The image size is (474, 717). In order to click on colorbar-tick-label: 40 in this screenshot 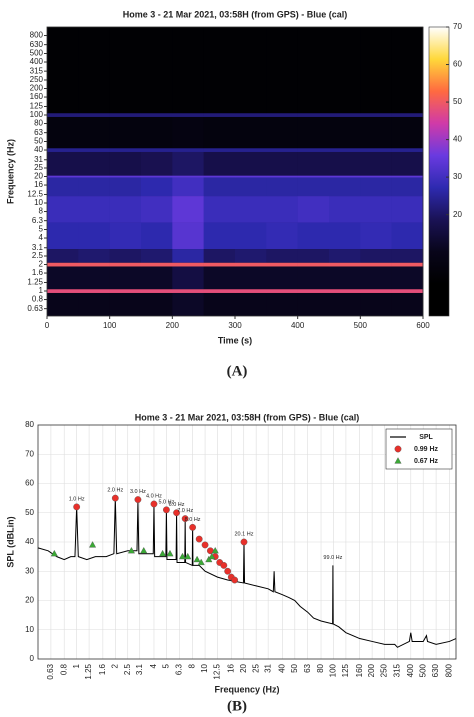, I will do `click(457, 139)`.